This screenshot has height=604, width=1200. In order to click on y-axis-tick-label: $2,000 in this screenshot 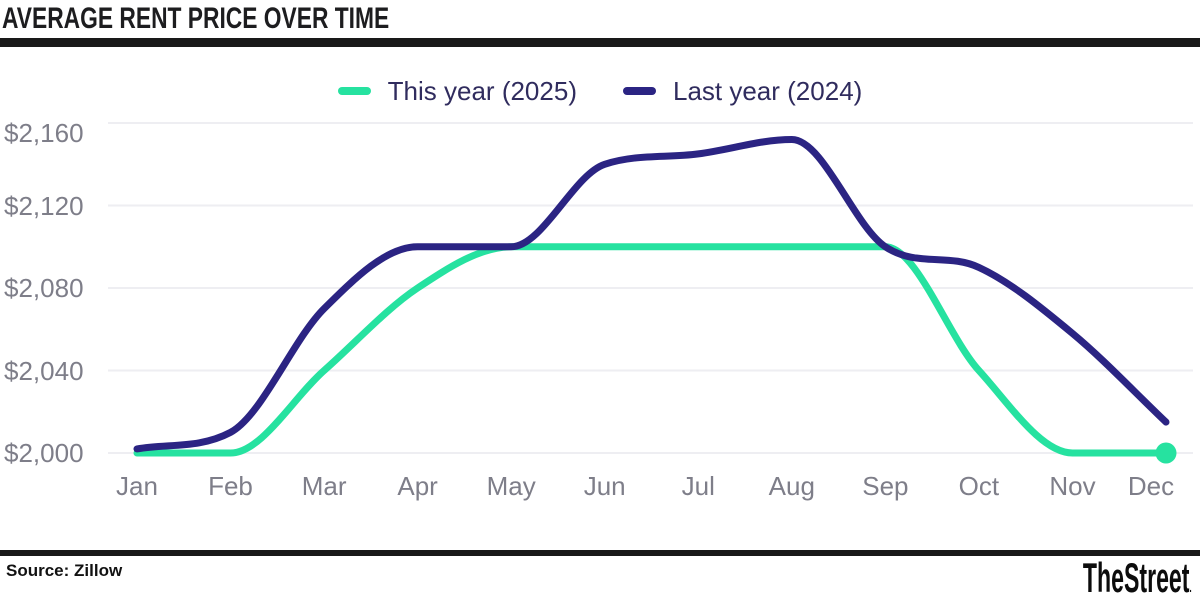, I will do `click(44, 453)`.